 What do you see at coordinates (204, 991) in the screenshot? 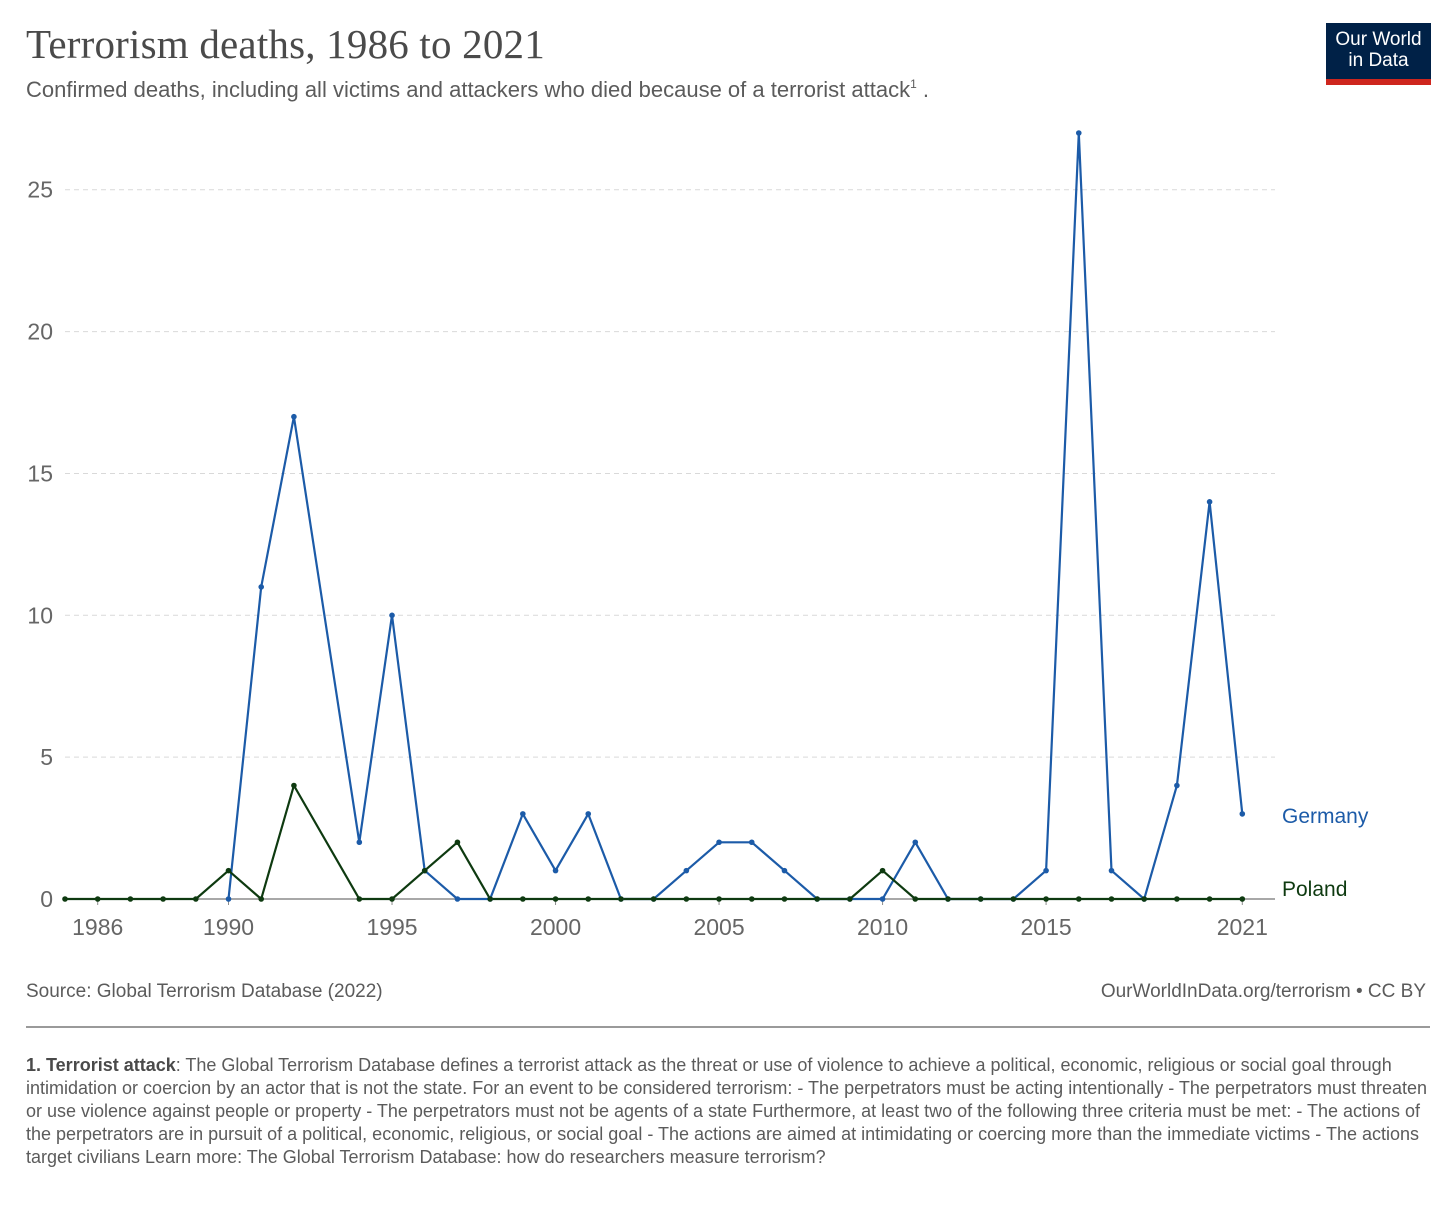
I see `source-note: Source: Global Terrorism Database (2022)` at bounding box center [204, 991].